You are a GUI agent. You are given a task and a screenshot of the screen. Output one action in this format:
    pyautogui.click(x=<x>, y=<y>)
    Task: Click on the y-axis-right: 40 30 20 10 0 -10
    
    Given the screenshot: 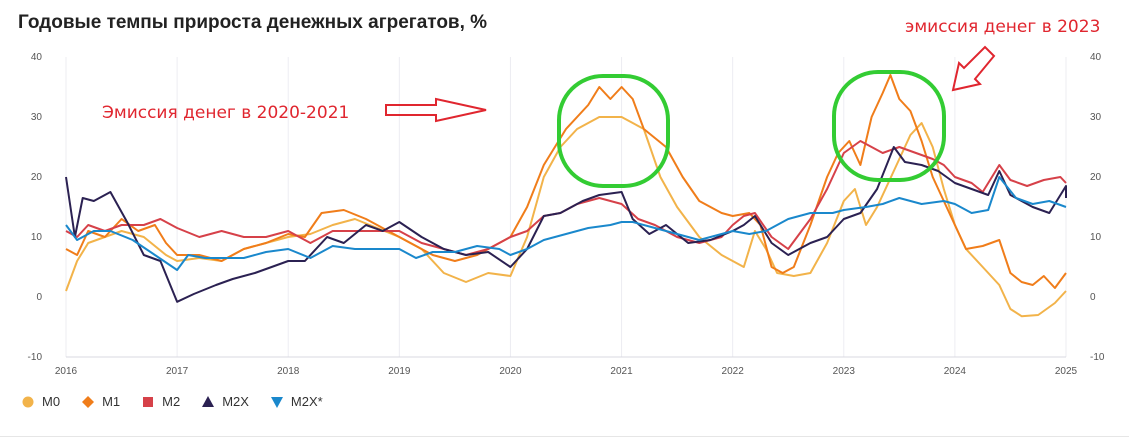 What is the action you would take?
    pyautogui.click(x=1097, y=207)
    